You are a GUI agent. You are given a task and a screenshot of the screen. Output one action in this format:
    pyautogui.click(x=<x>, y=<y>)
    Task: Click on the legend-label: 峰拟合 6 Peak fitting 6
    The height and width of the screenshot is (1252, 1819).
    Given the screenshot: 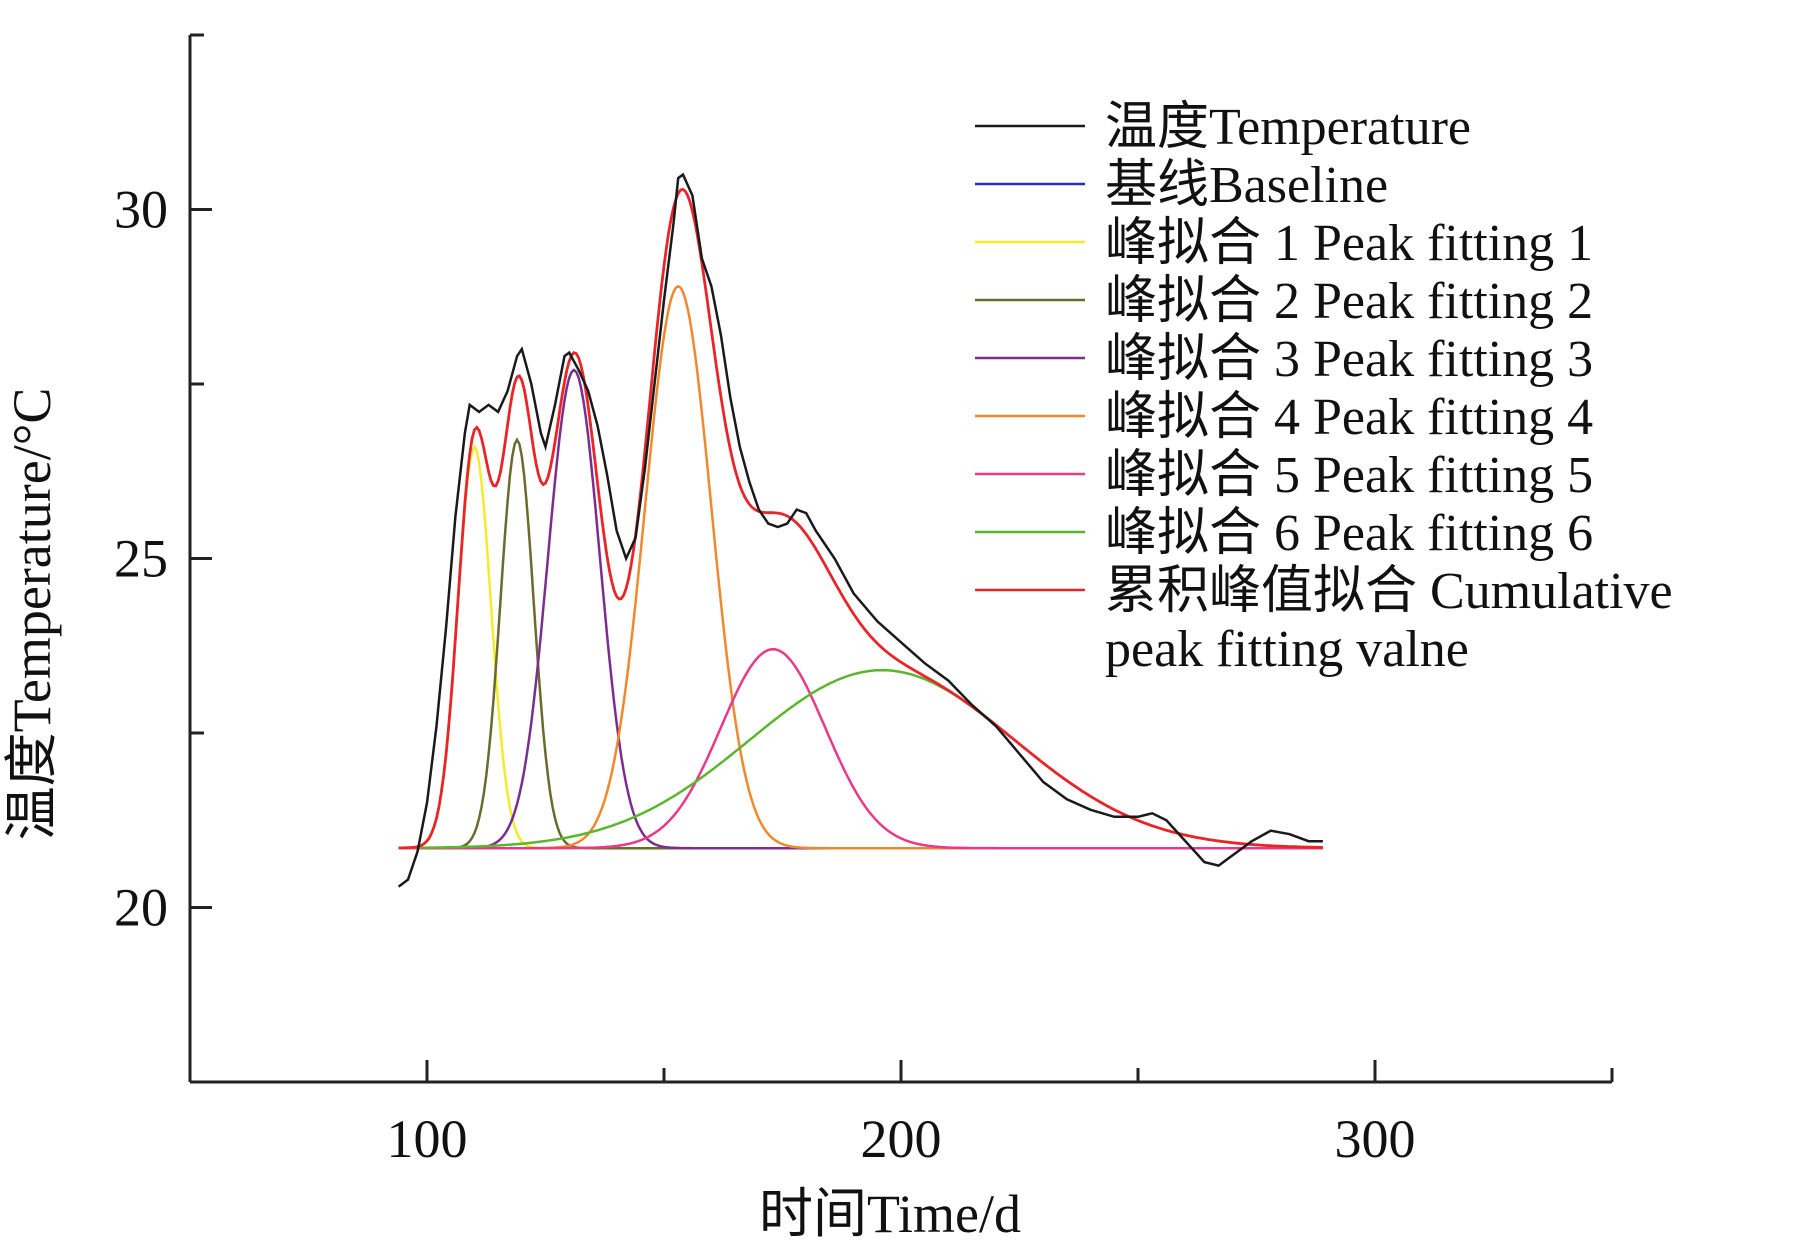 What is the action you would take?
    pyautogui.click(x=1349, y=533)
    